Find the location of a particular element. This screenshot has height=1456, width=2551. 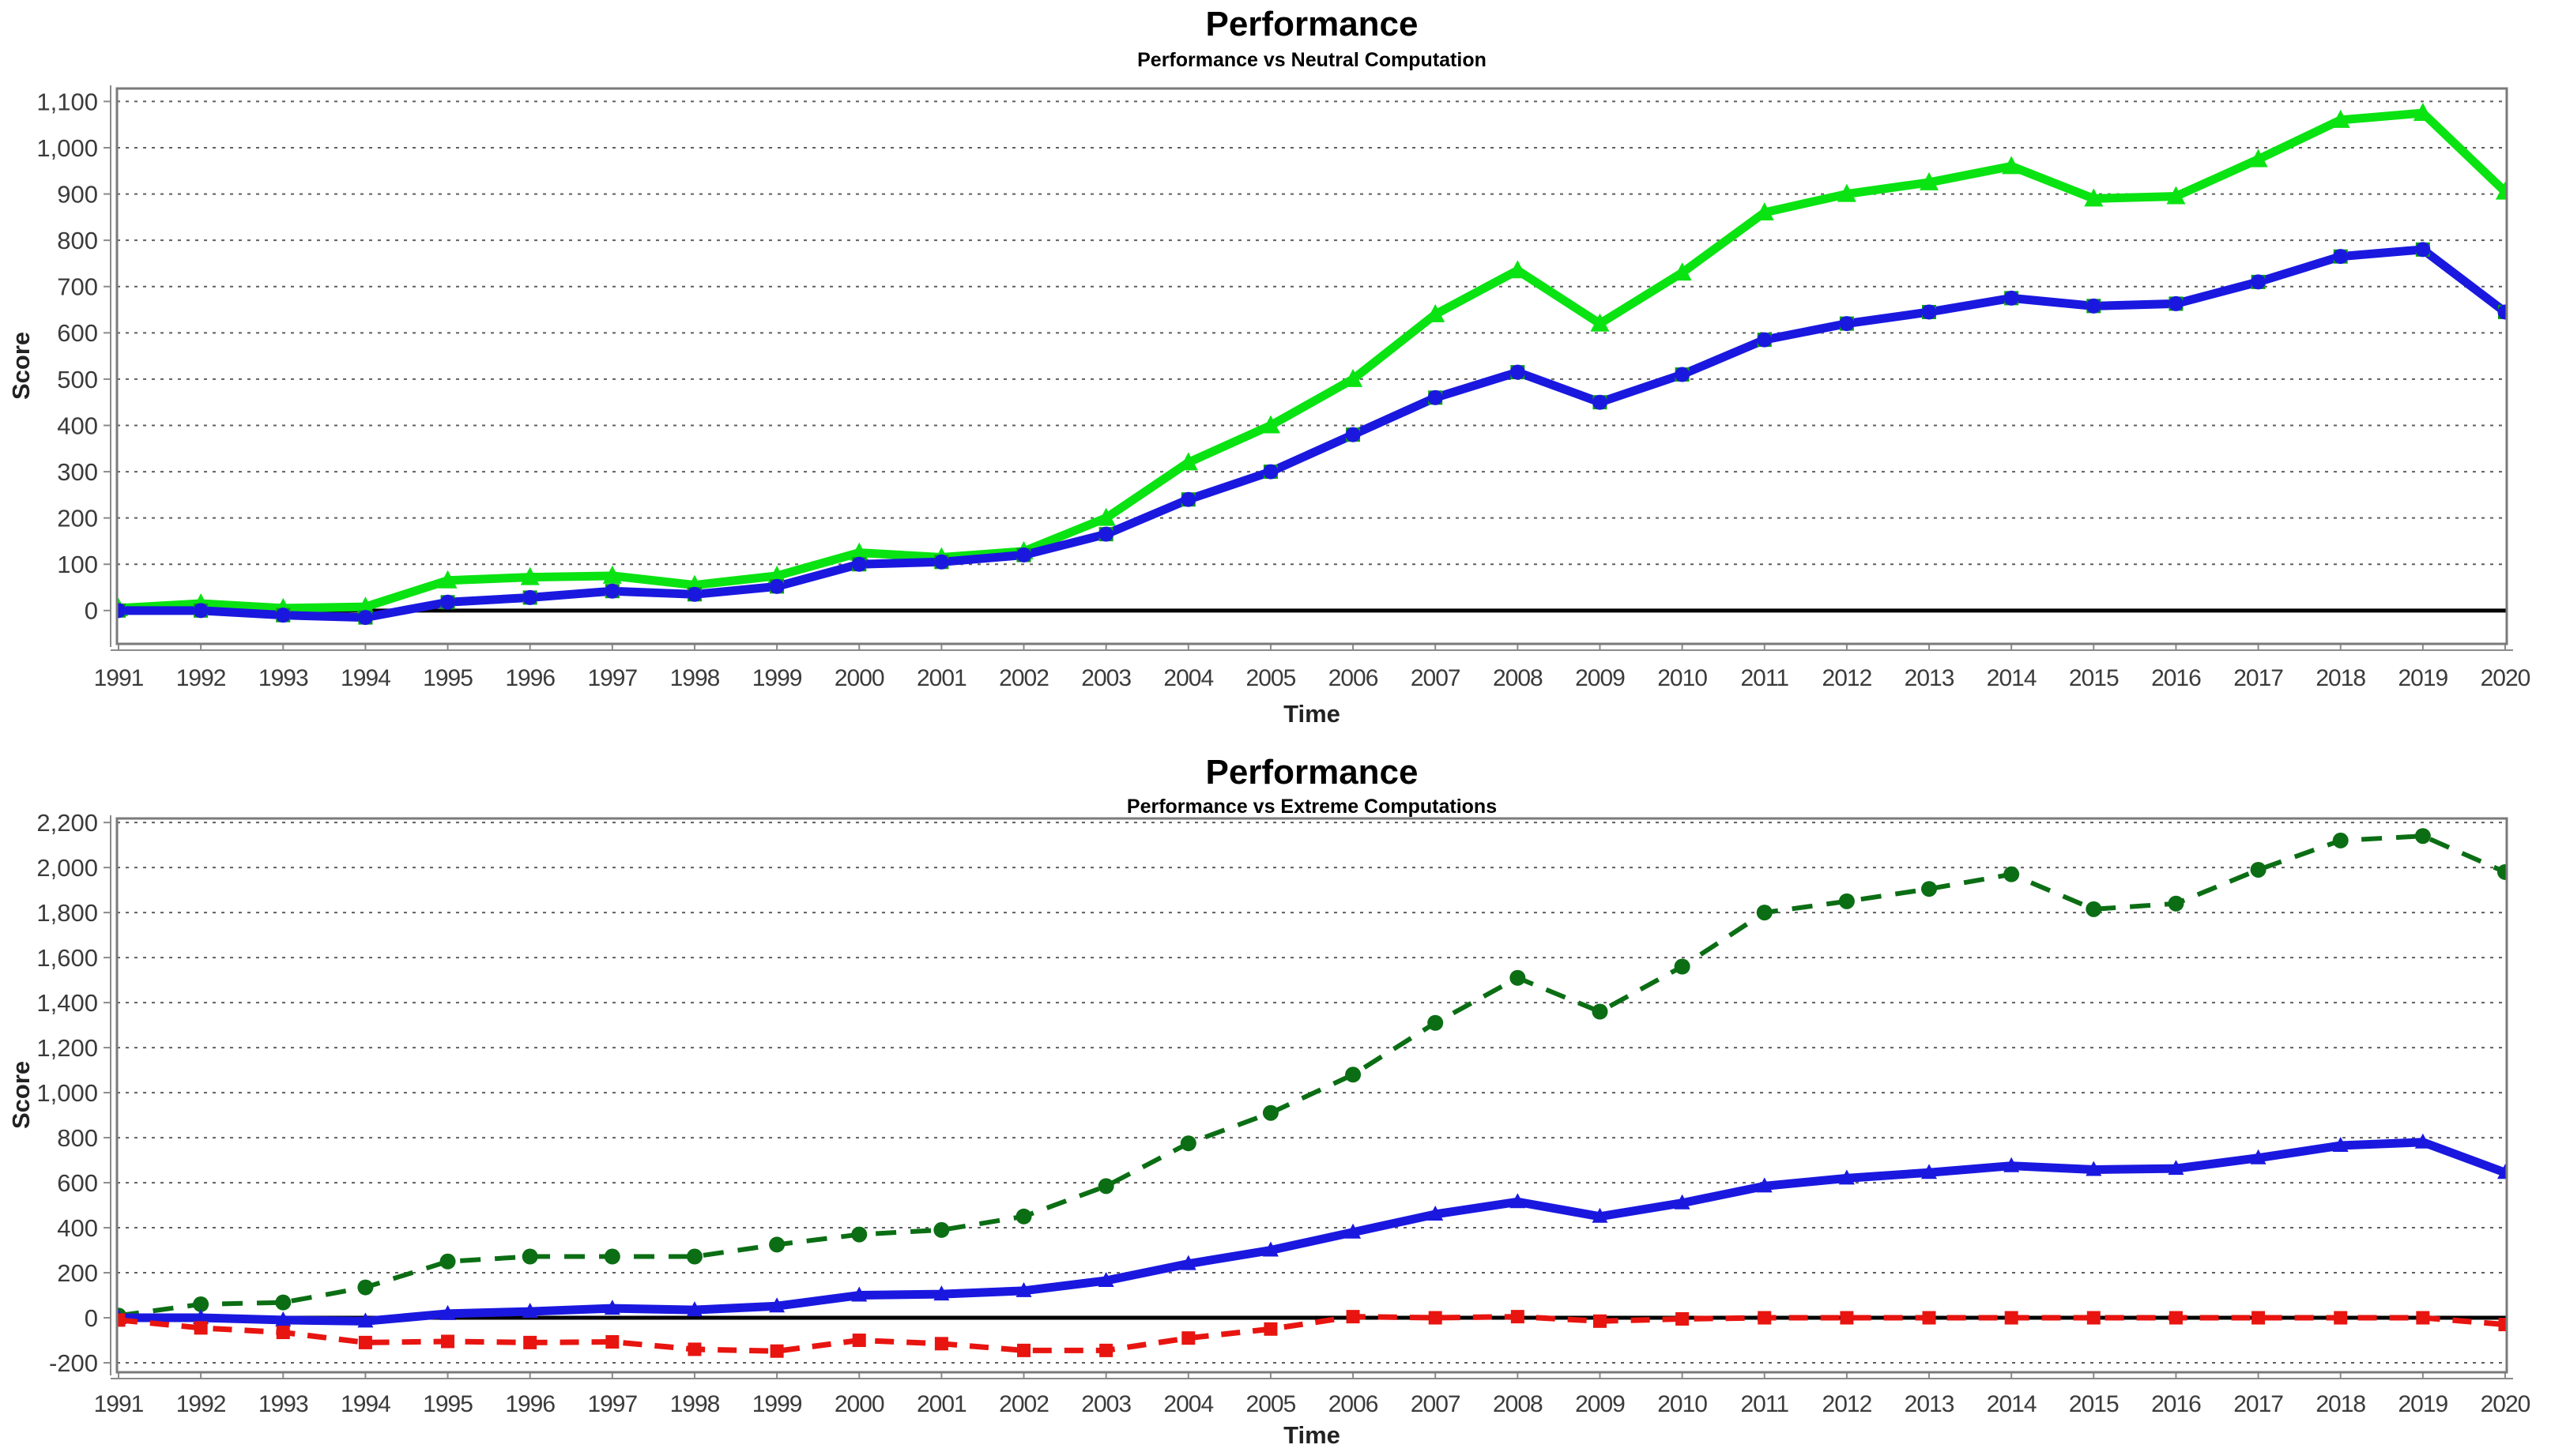

chart-subtitle: Performance vs Extreme Computations is located at coordinates (1312, 807).